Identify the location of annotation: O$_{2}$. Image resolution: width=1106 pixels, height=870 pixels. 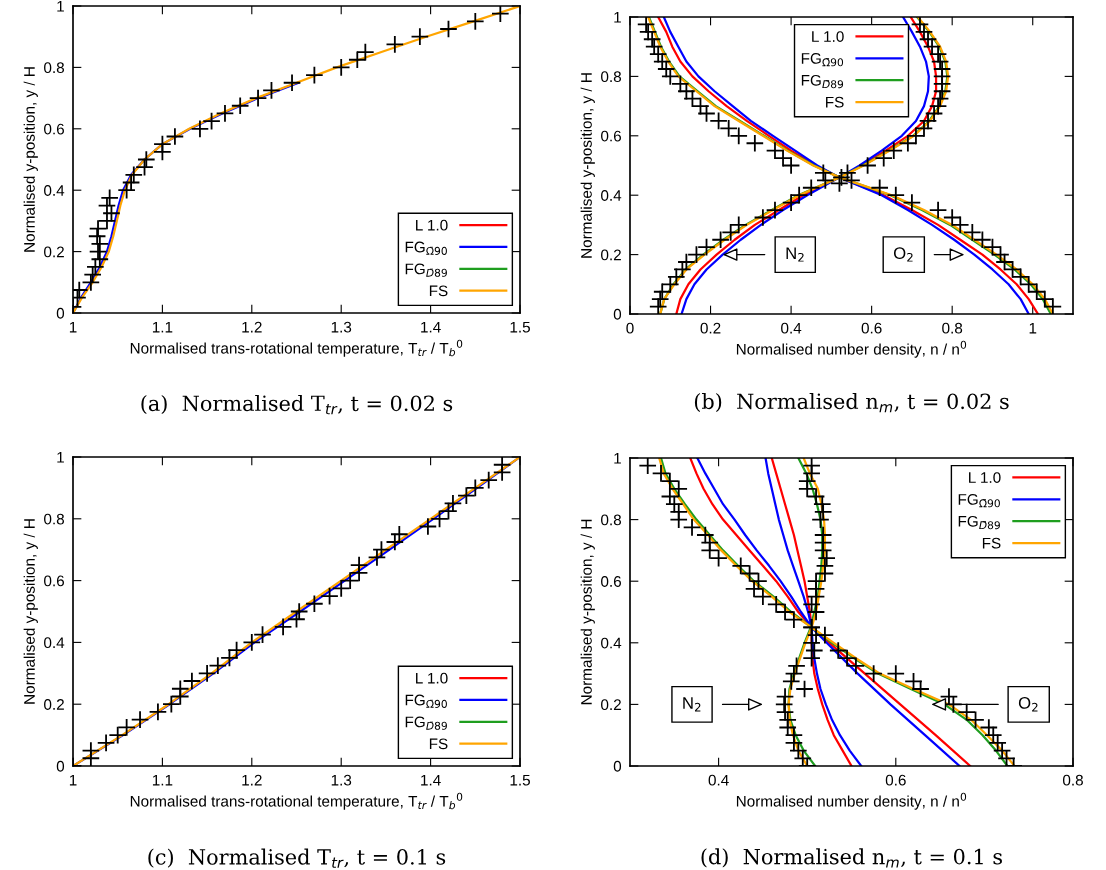
(1028, 704).